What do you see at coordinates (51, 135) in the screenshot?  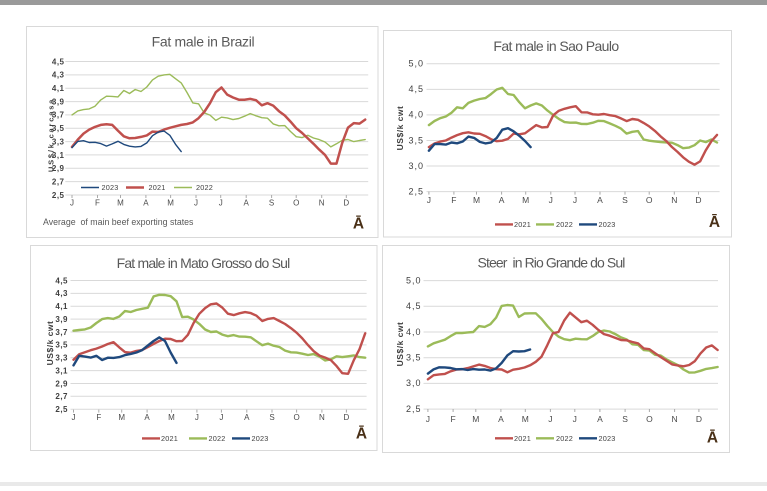 I see `svg-text: US$/k carcasa` at bounding box center [51, 135].